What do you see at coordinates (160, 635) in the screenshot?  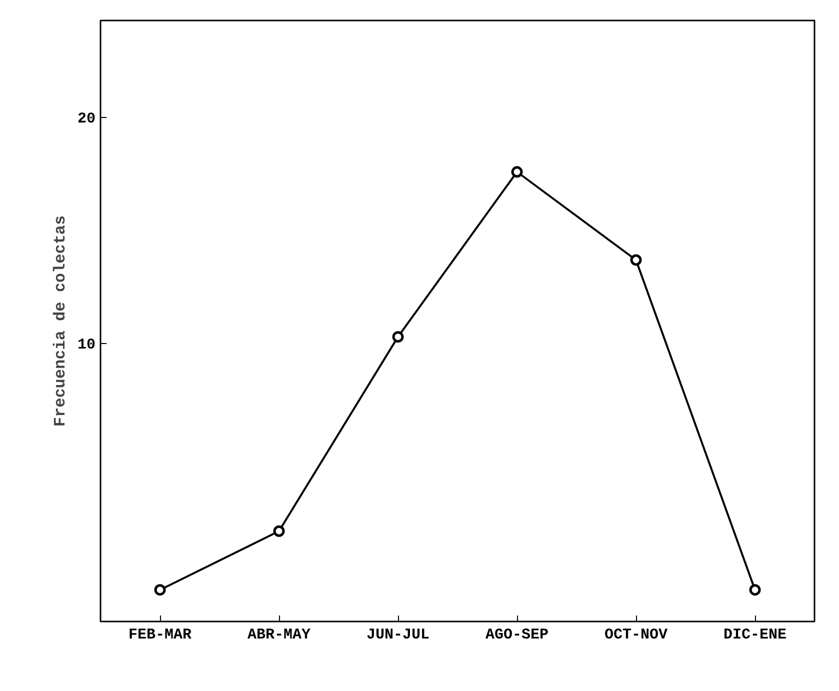 I see `x-tick-label: FEB-MAR` at bounding box center [160, 635].